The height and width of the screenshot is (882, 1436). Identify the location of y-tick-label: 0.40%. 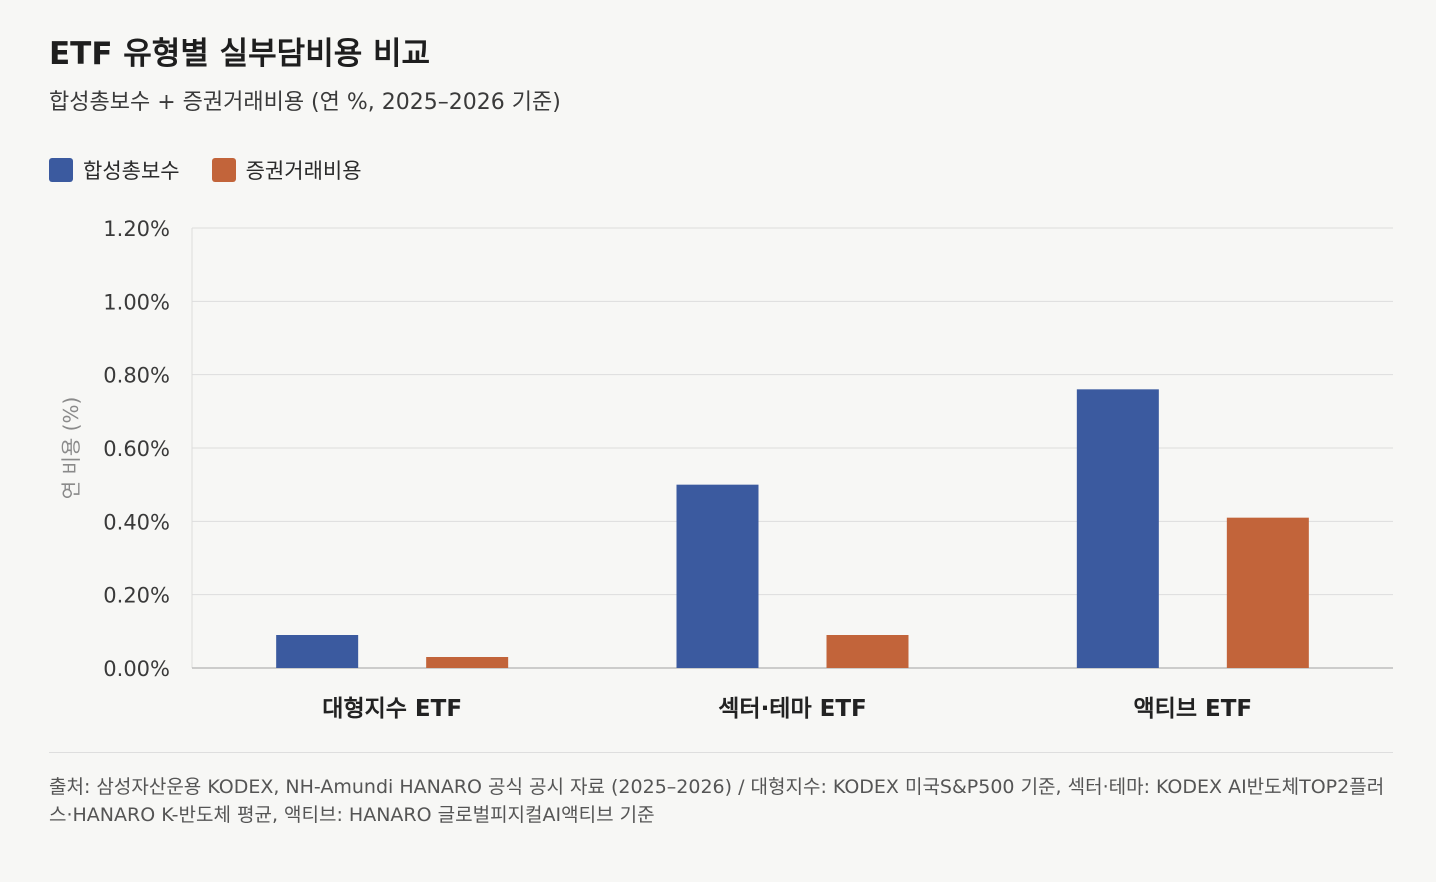
(136, 522).